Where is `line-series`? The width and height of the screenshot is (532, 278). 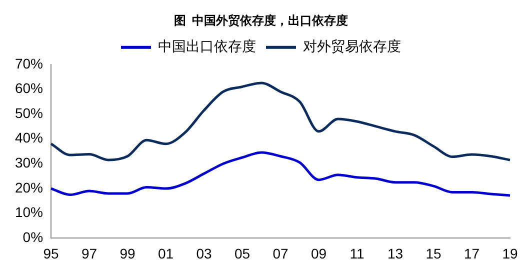
line-series is located at coordinates (281, 174).